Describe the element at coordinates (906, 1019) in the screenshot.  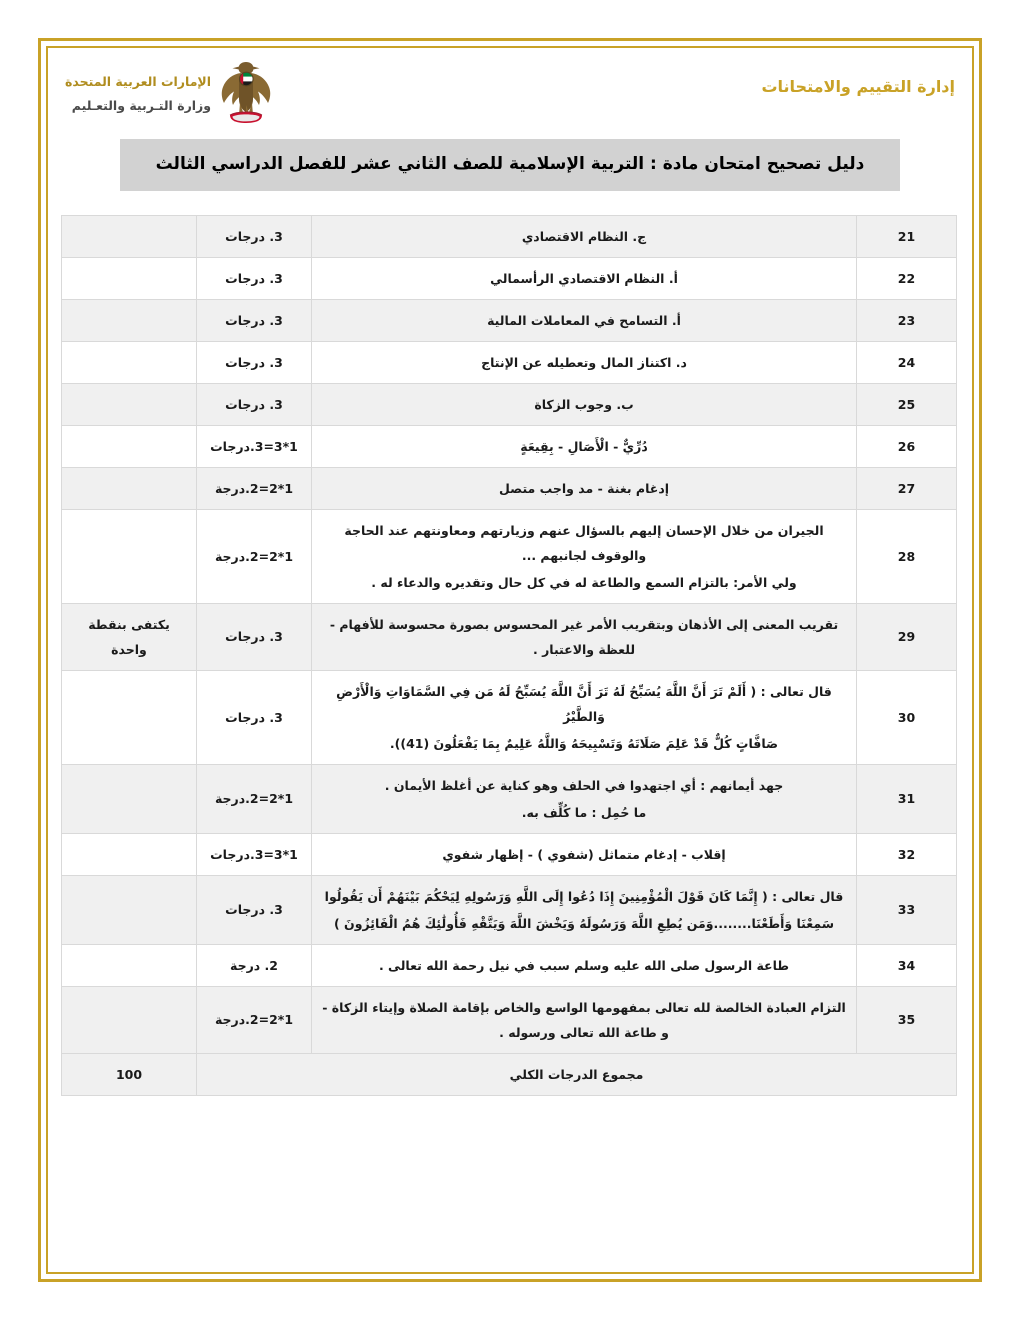
I see `question-number-cell: 35` at that location.